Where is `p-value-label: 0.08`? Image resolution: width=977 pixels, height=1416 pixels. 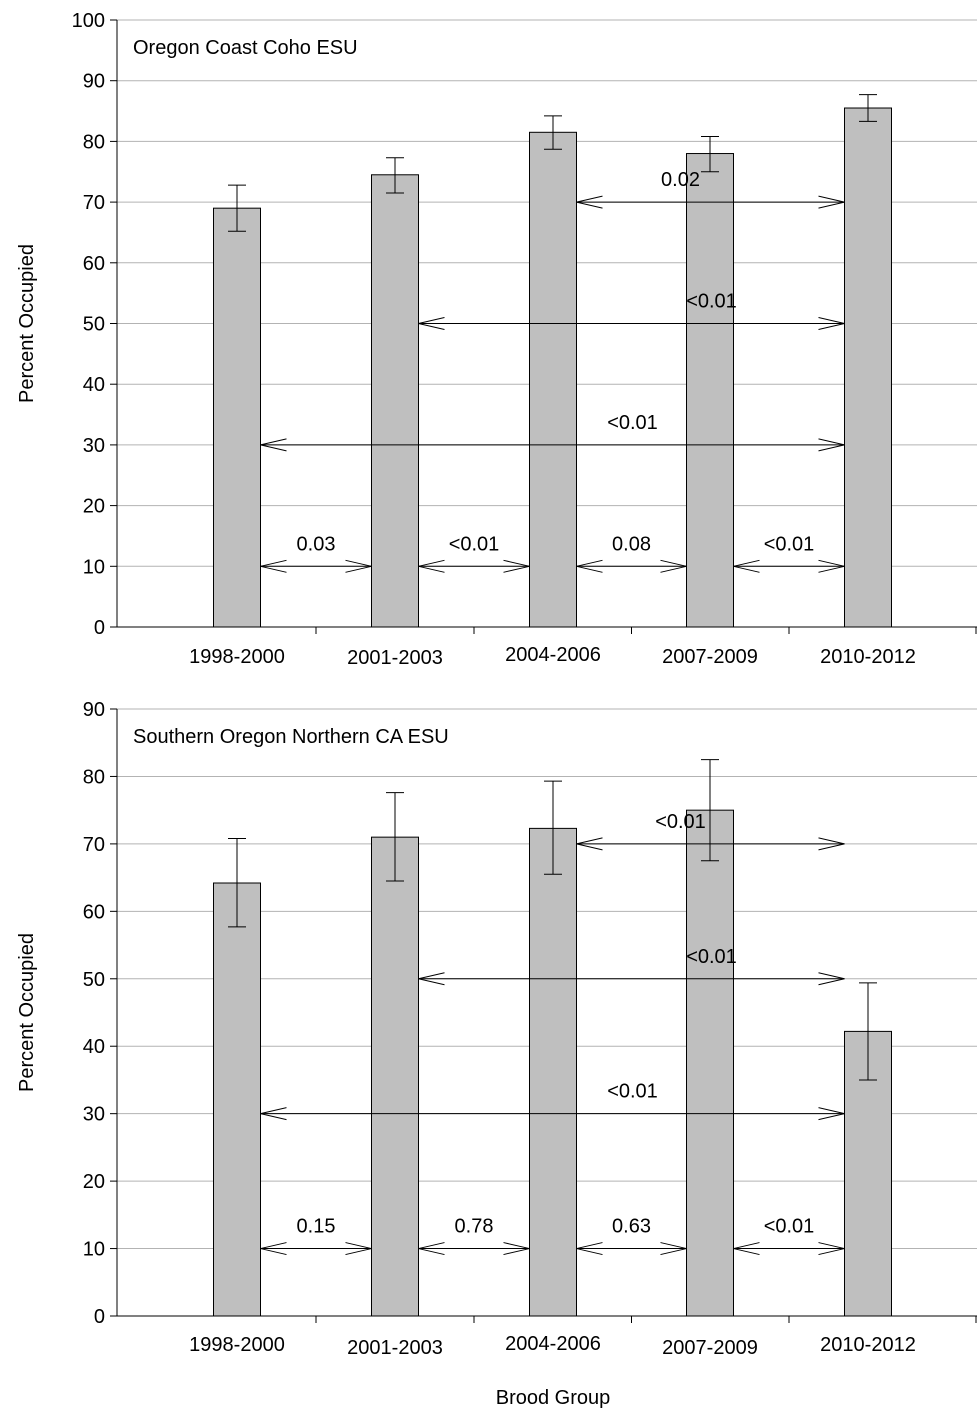
p-value-label: 0.08 is located at coordinates (631, 544).